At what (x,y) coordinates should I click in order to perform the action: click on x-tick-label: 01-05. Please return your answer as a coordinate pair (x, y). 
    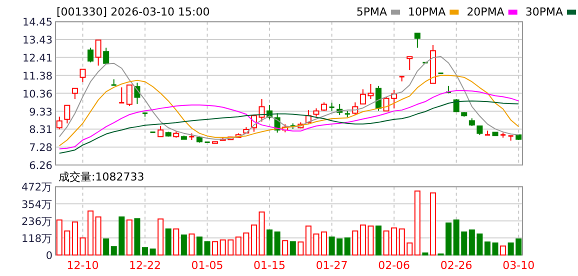
    Looking at the image, I should click on (207, 265).